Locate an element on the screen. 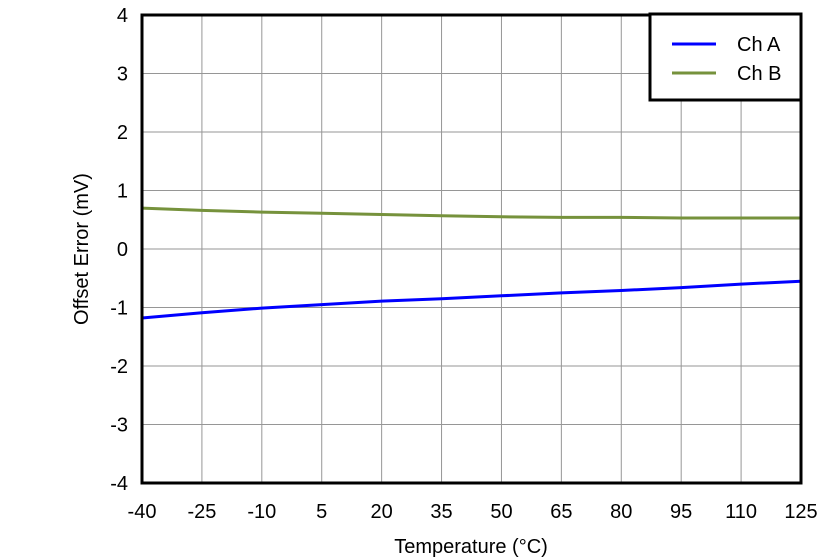 The image size is (839, 559). x-tick-label: 35 is located at coordinates (441, 512).